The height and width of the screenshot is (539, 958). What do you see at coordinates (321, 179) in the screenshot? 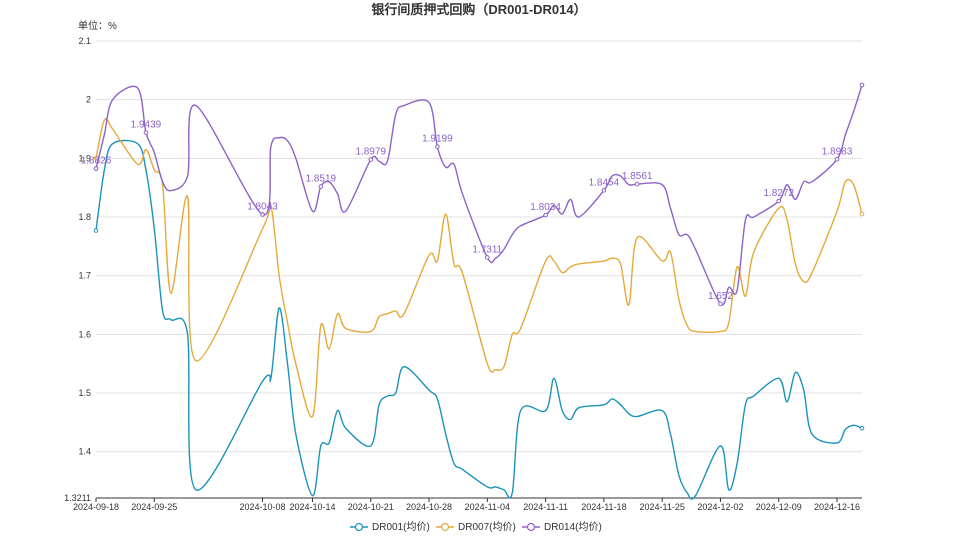
I see `data-label: 1.8519` at bounding box center [321, 179].